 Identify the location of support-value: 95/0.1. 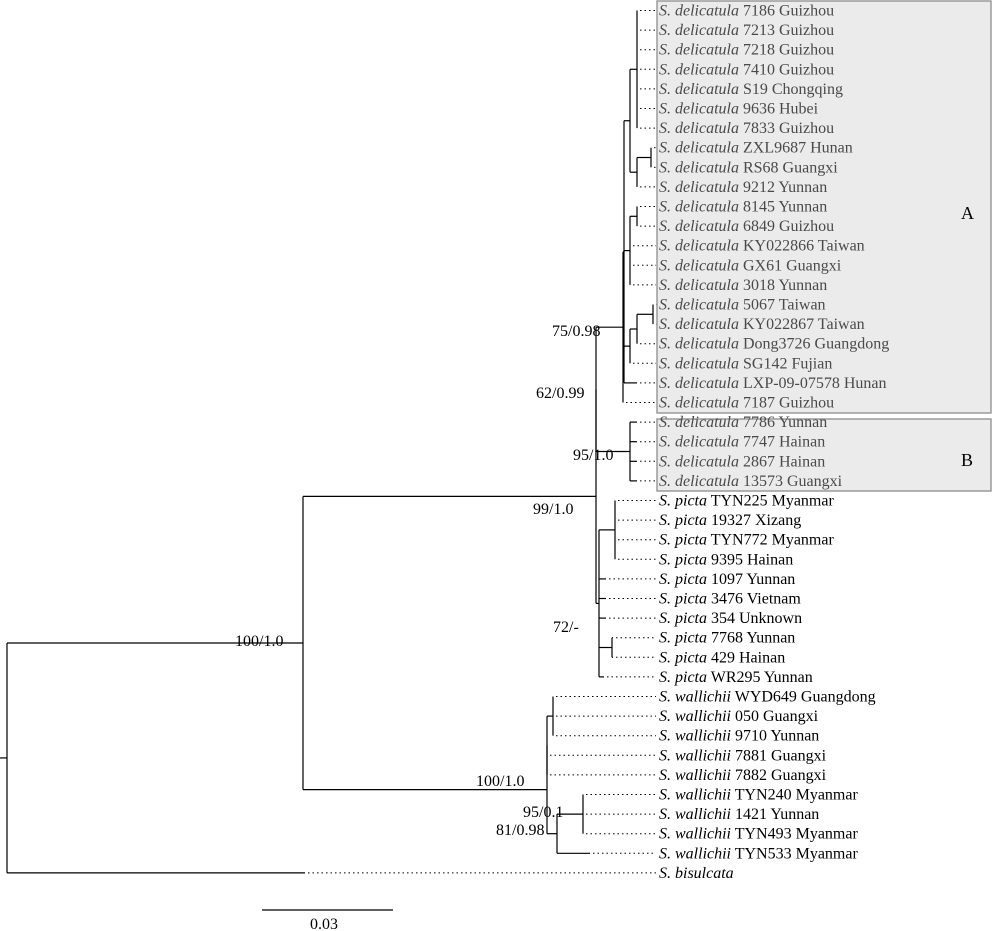
(543, 812).